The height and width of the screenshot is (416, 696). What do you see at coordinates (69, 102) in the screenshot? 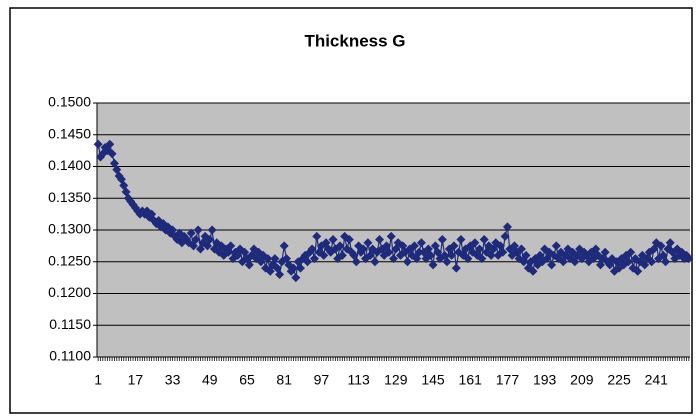
I see `y-tick-label: 0.1500` at bounding box center [69, 102].